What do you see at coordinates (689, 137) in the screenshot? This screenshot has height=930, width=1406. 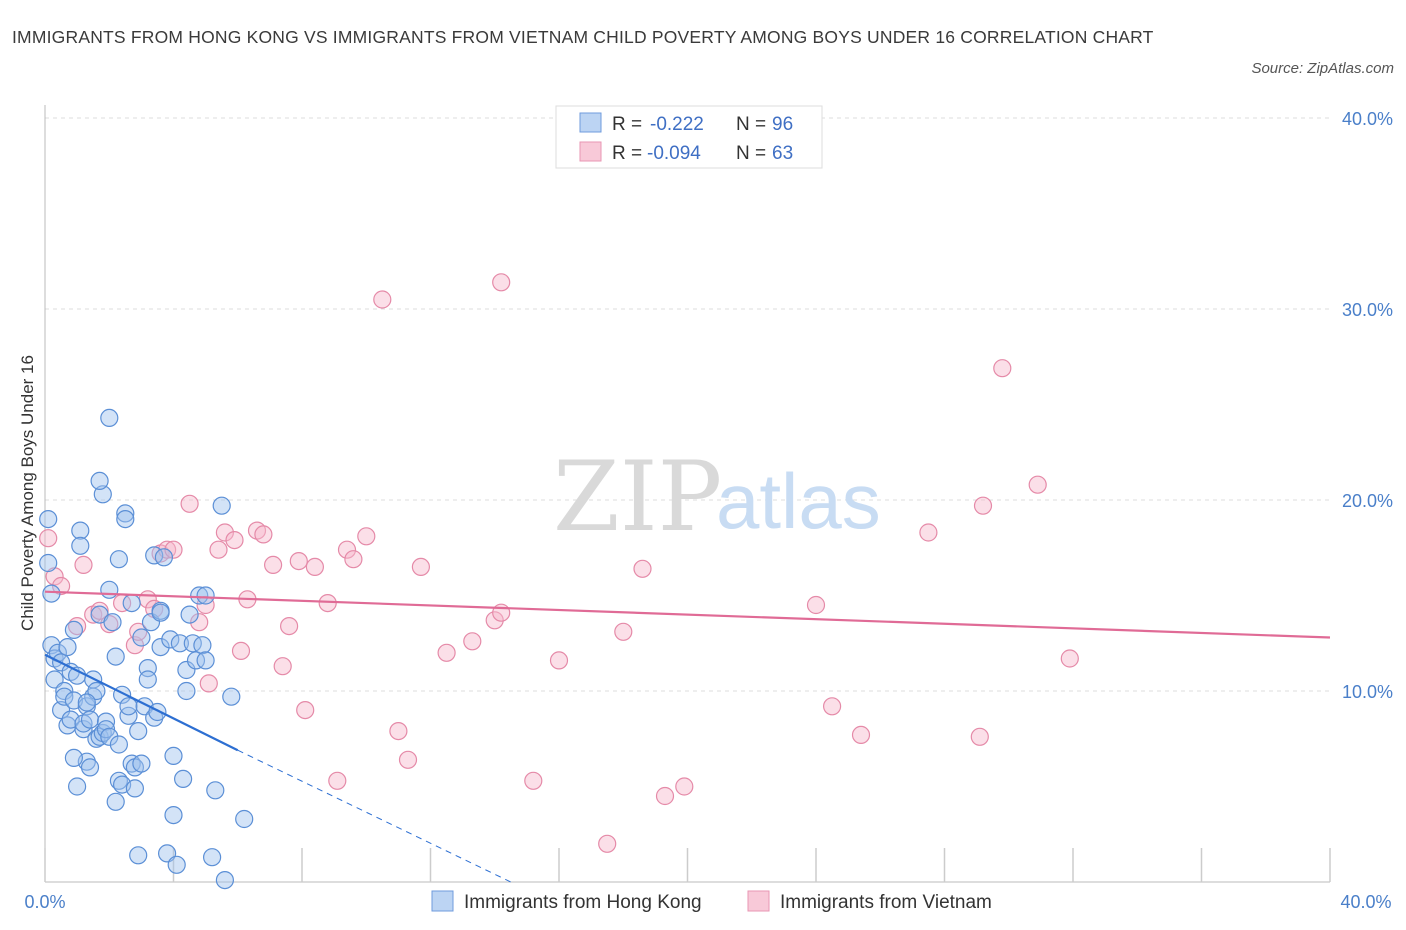 I see `stats-legend: R = -0.222 N = 96 R = -0.094 N = 63` at bounding box center [689, 137].